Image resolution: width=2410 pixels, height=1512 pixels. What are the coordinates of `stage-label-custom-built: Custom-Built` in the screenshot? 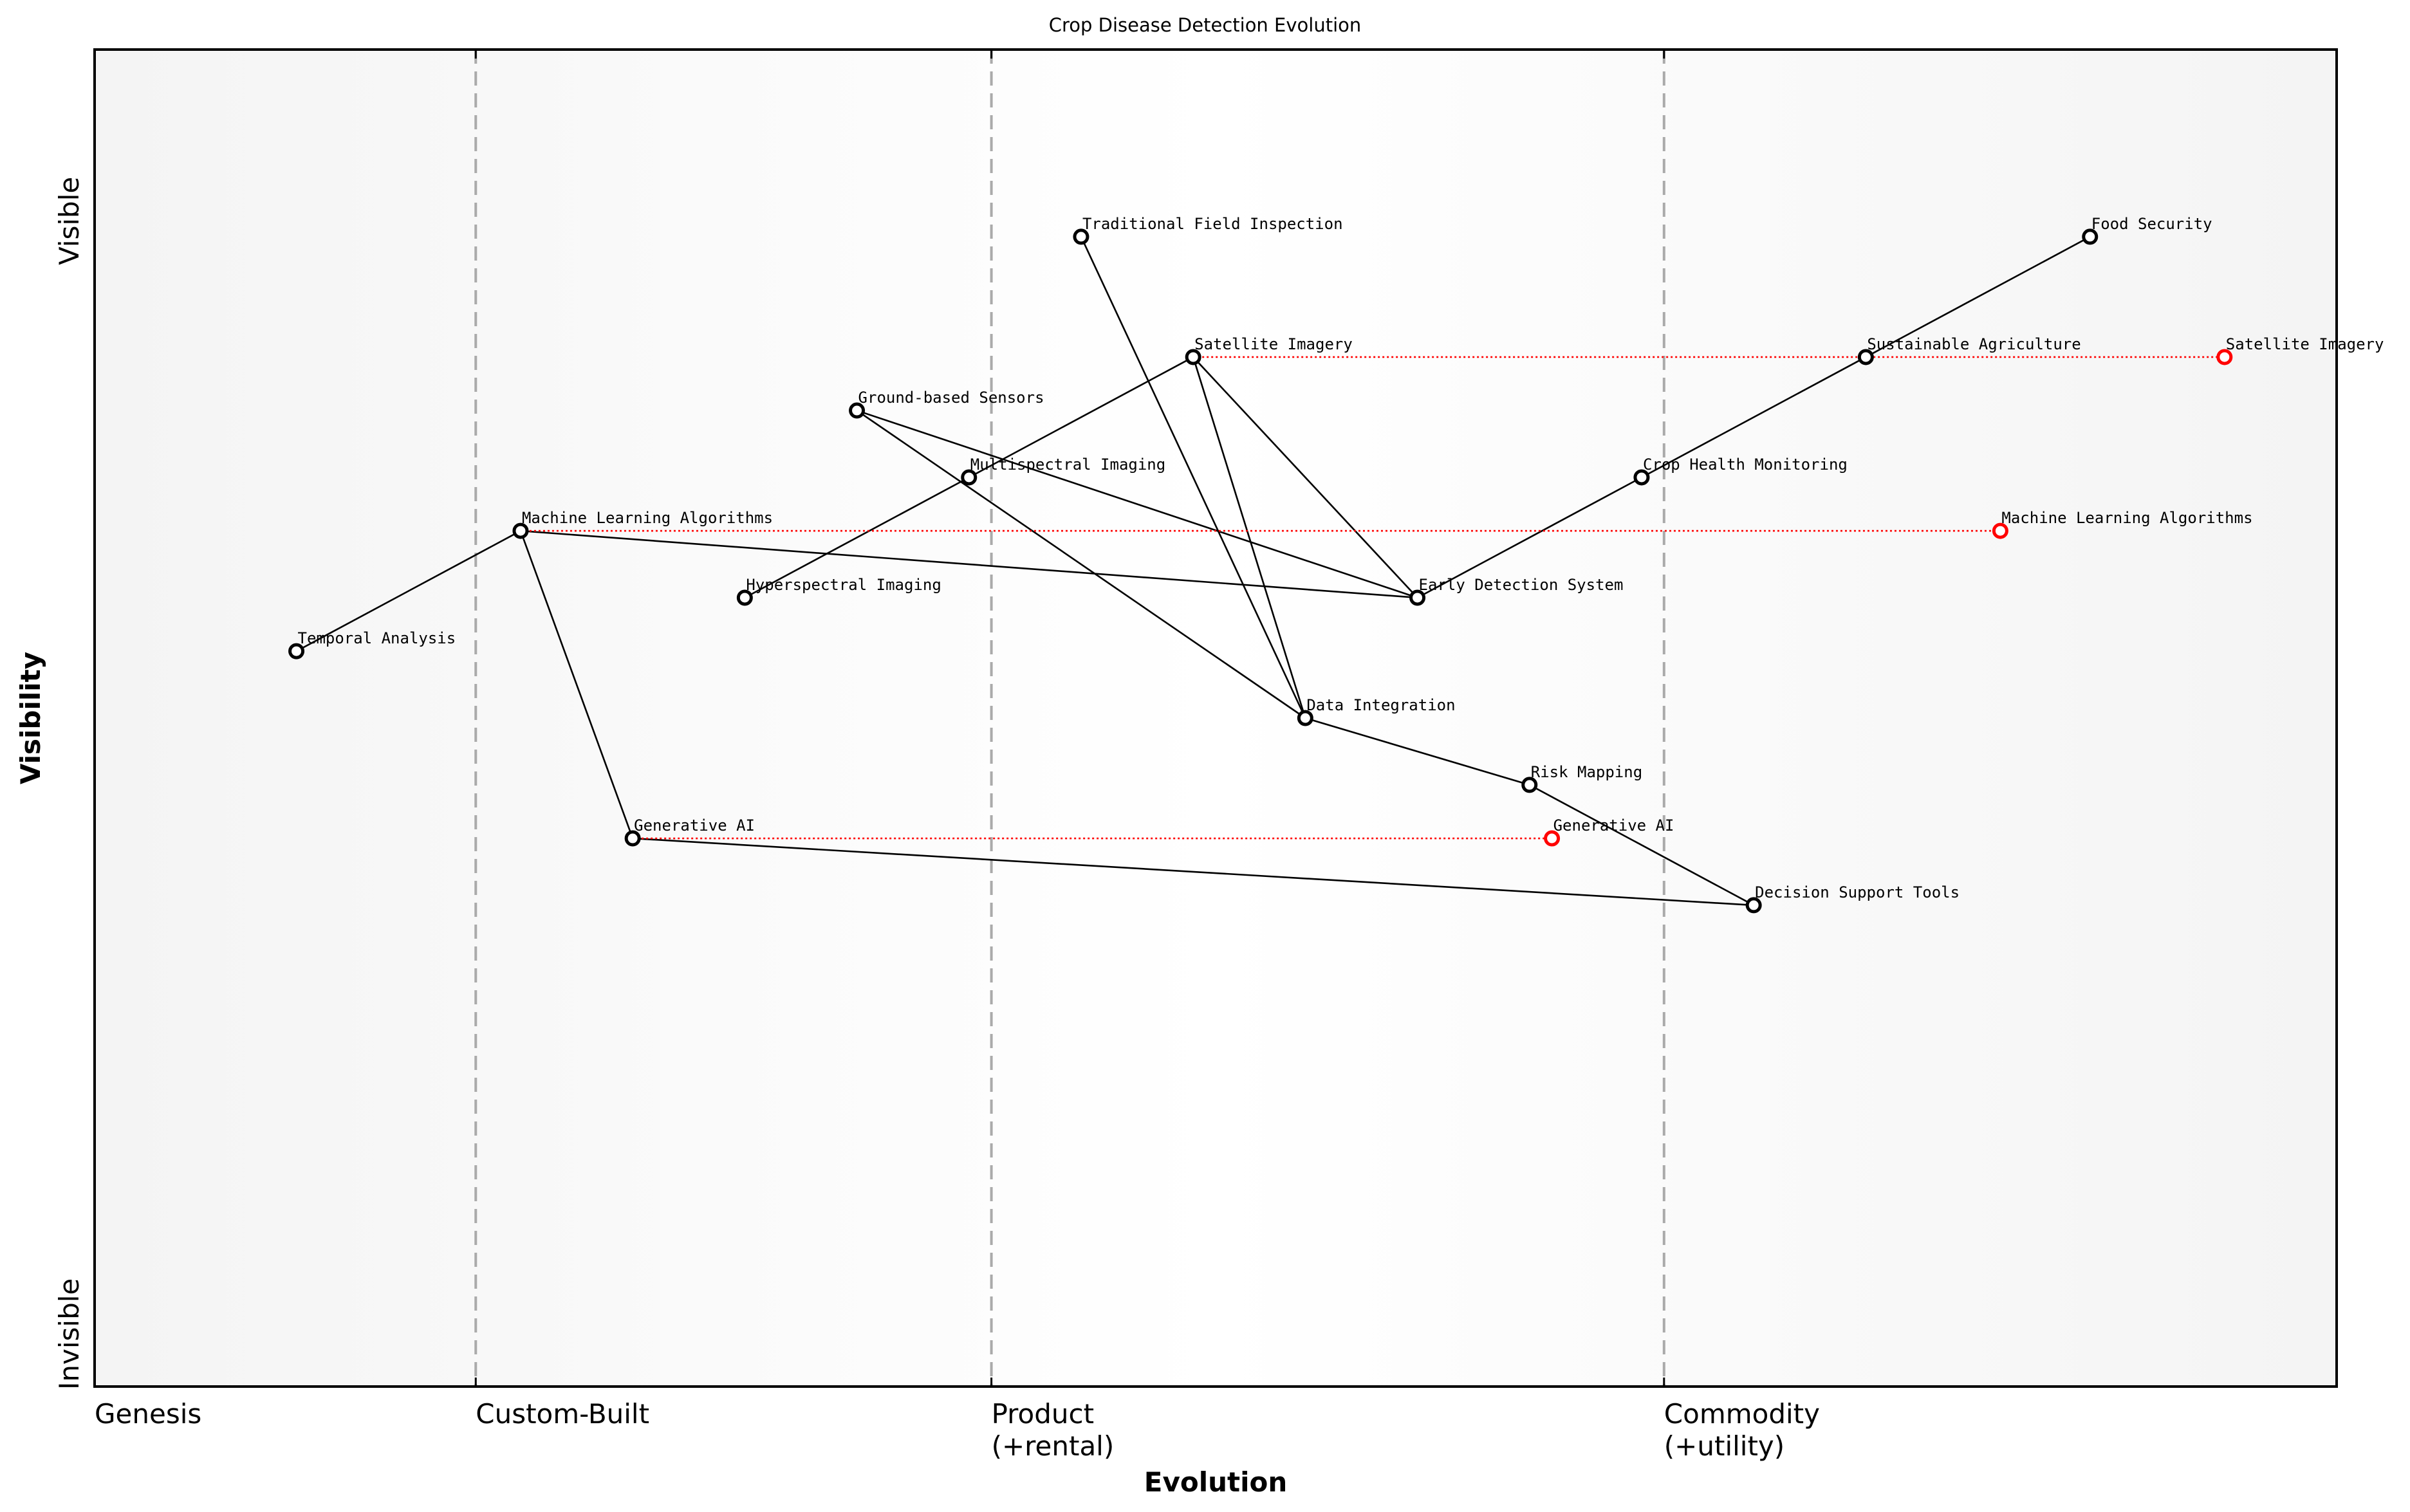 It's located at (562, 1414).